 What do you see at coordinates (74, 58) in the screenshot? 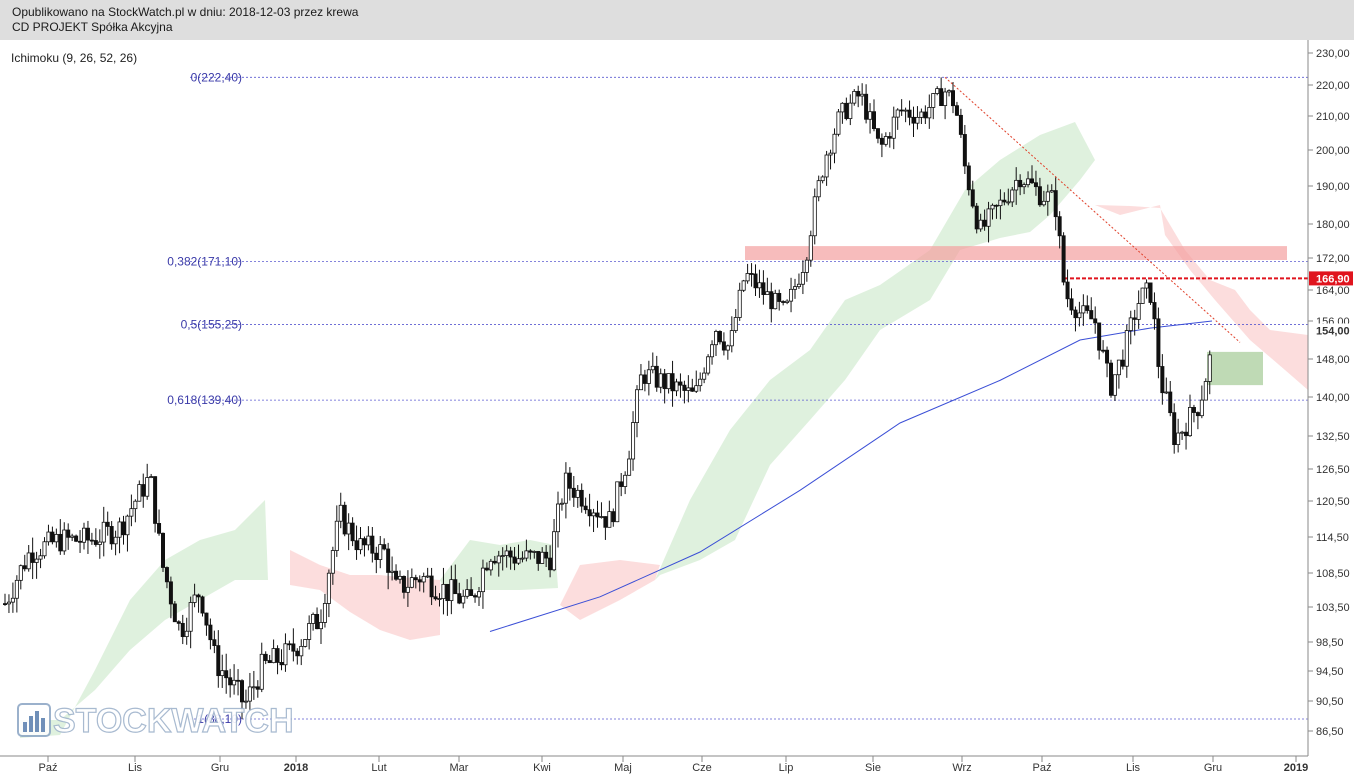
I see `indicator-label: Ichimoku (9, 26, 52, 26)` at bounding box center [74, 58].